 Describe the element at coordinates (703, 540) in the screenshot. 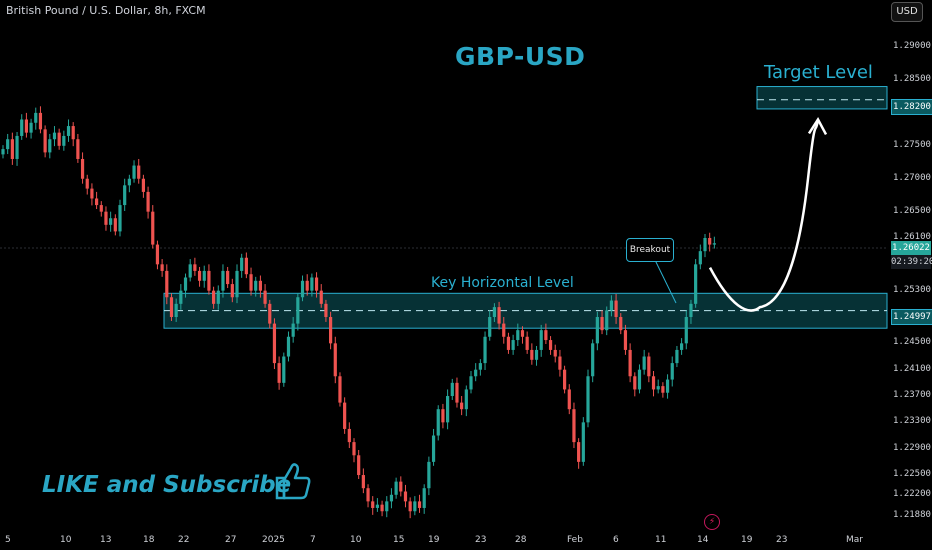

I see `date-tick-label: 14` at that location.